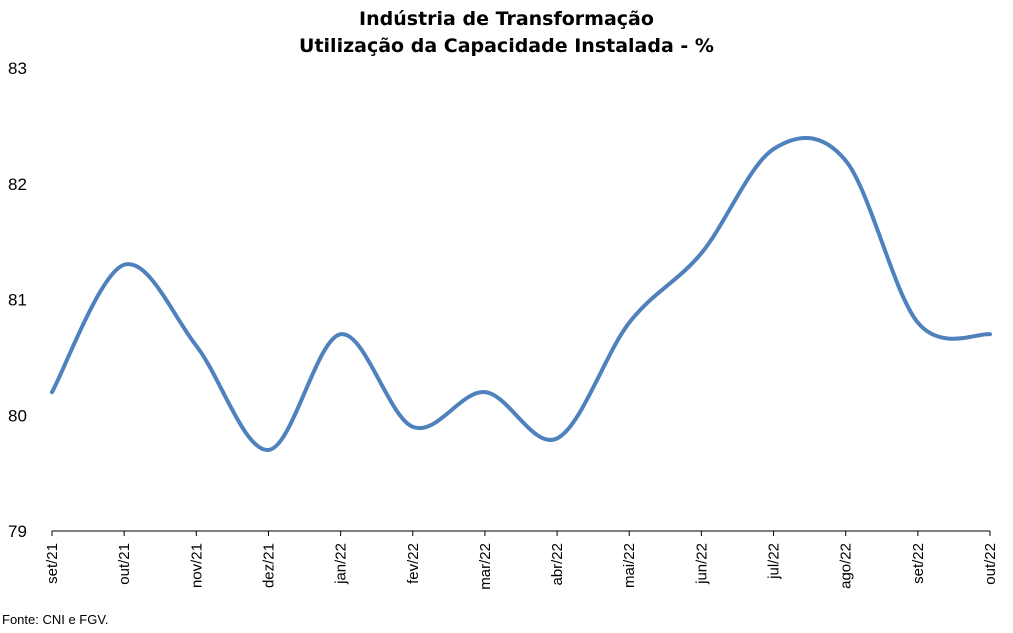 The image size is (1013, 633). Describe the element at coordinates (846, 566) in the screenshot. I see `x-tick-label: ago/22` at that location.